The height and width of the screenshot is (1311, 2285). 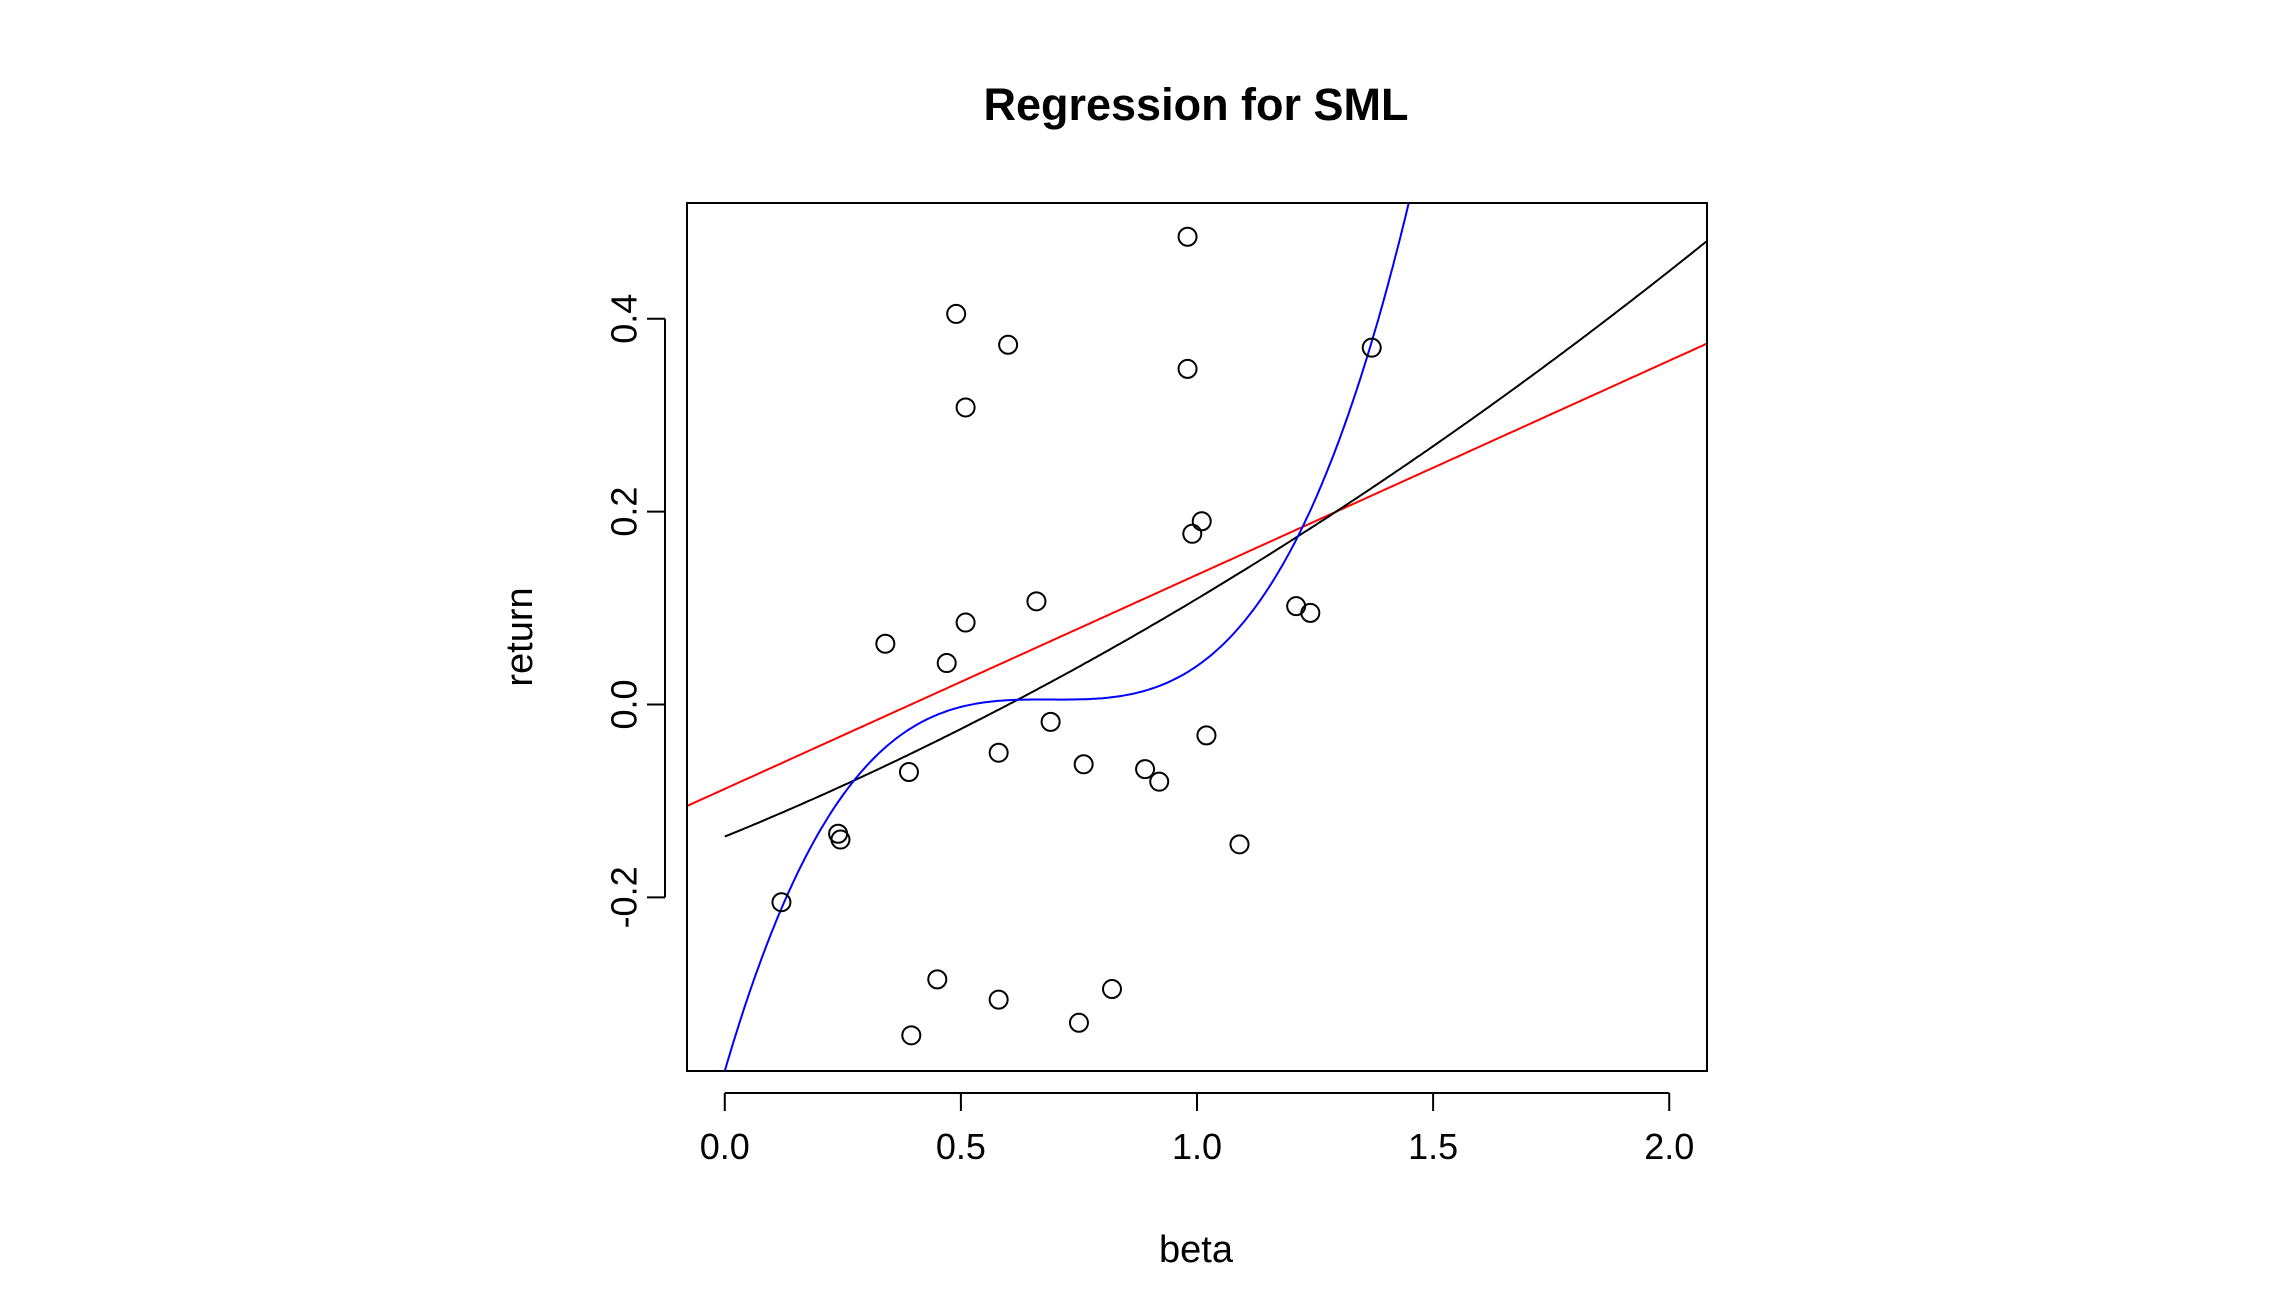 I want to click on y-tick-label: 0.0, so click(x=624, y=704).